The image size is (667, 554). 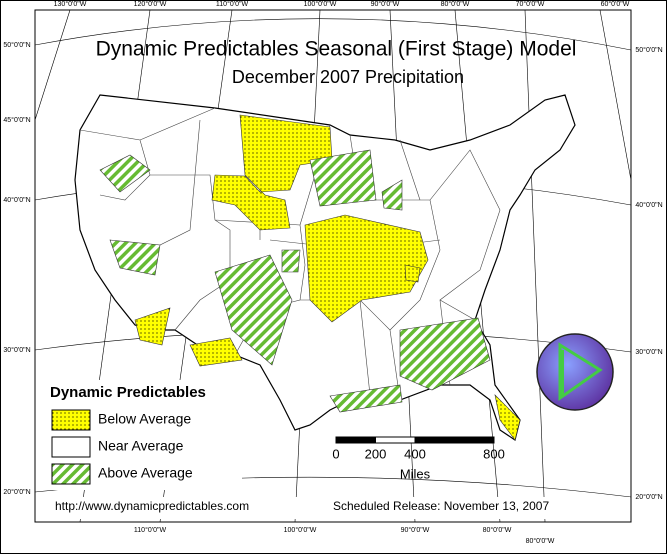 What do you see at coordinates (575, 372) in the screenshot?
I see `logo` at bounding box center [575, 372].